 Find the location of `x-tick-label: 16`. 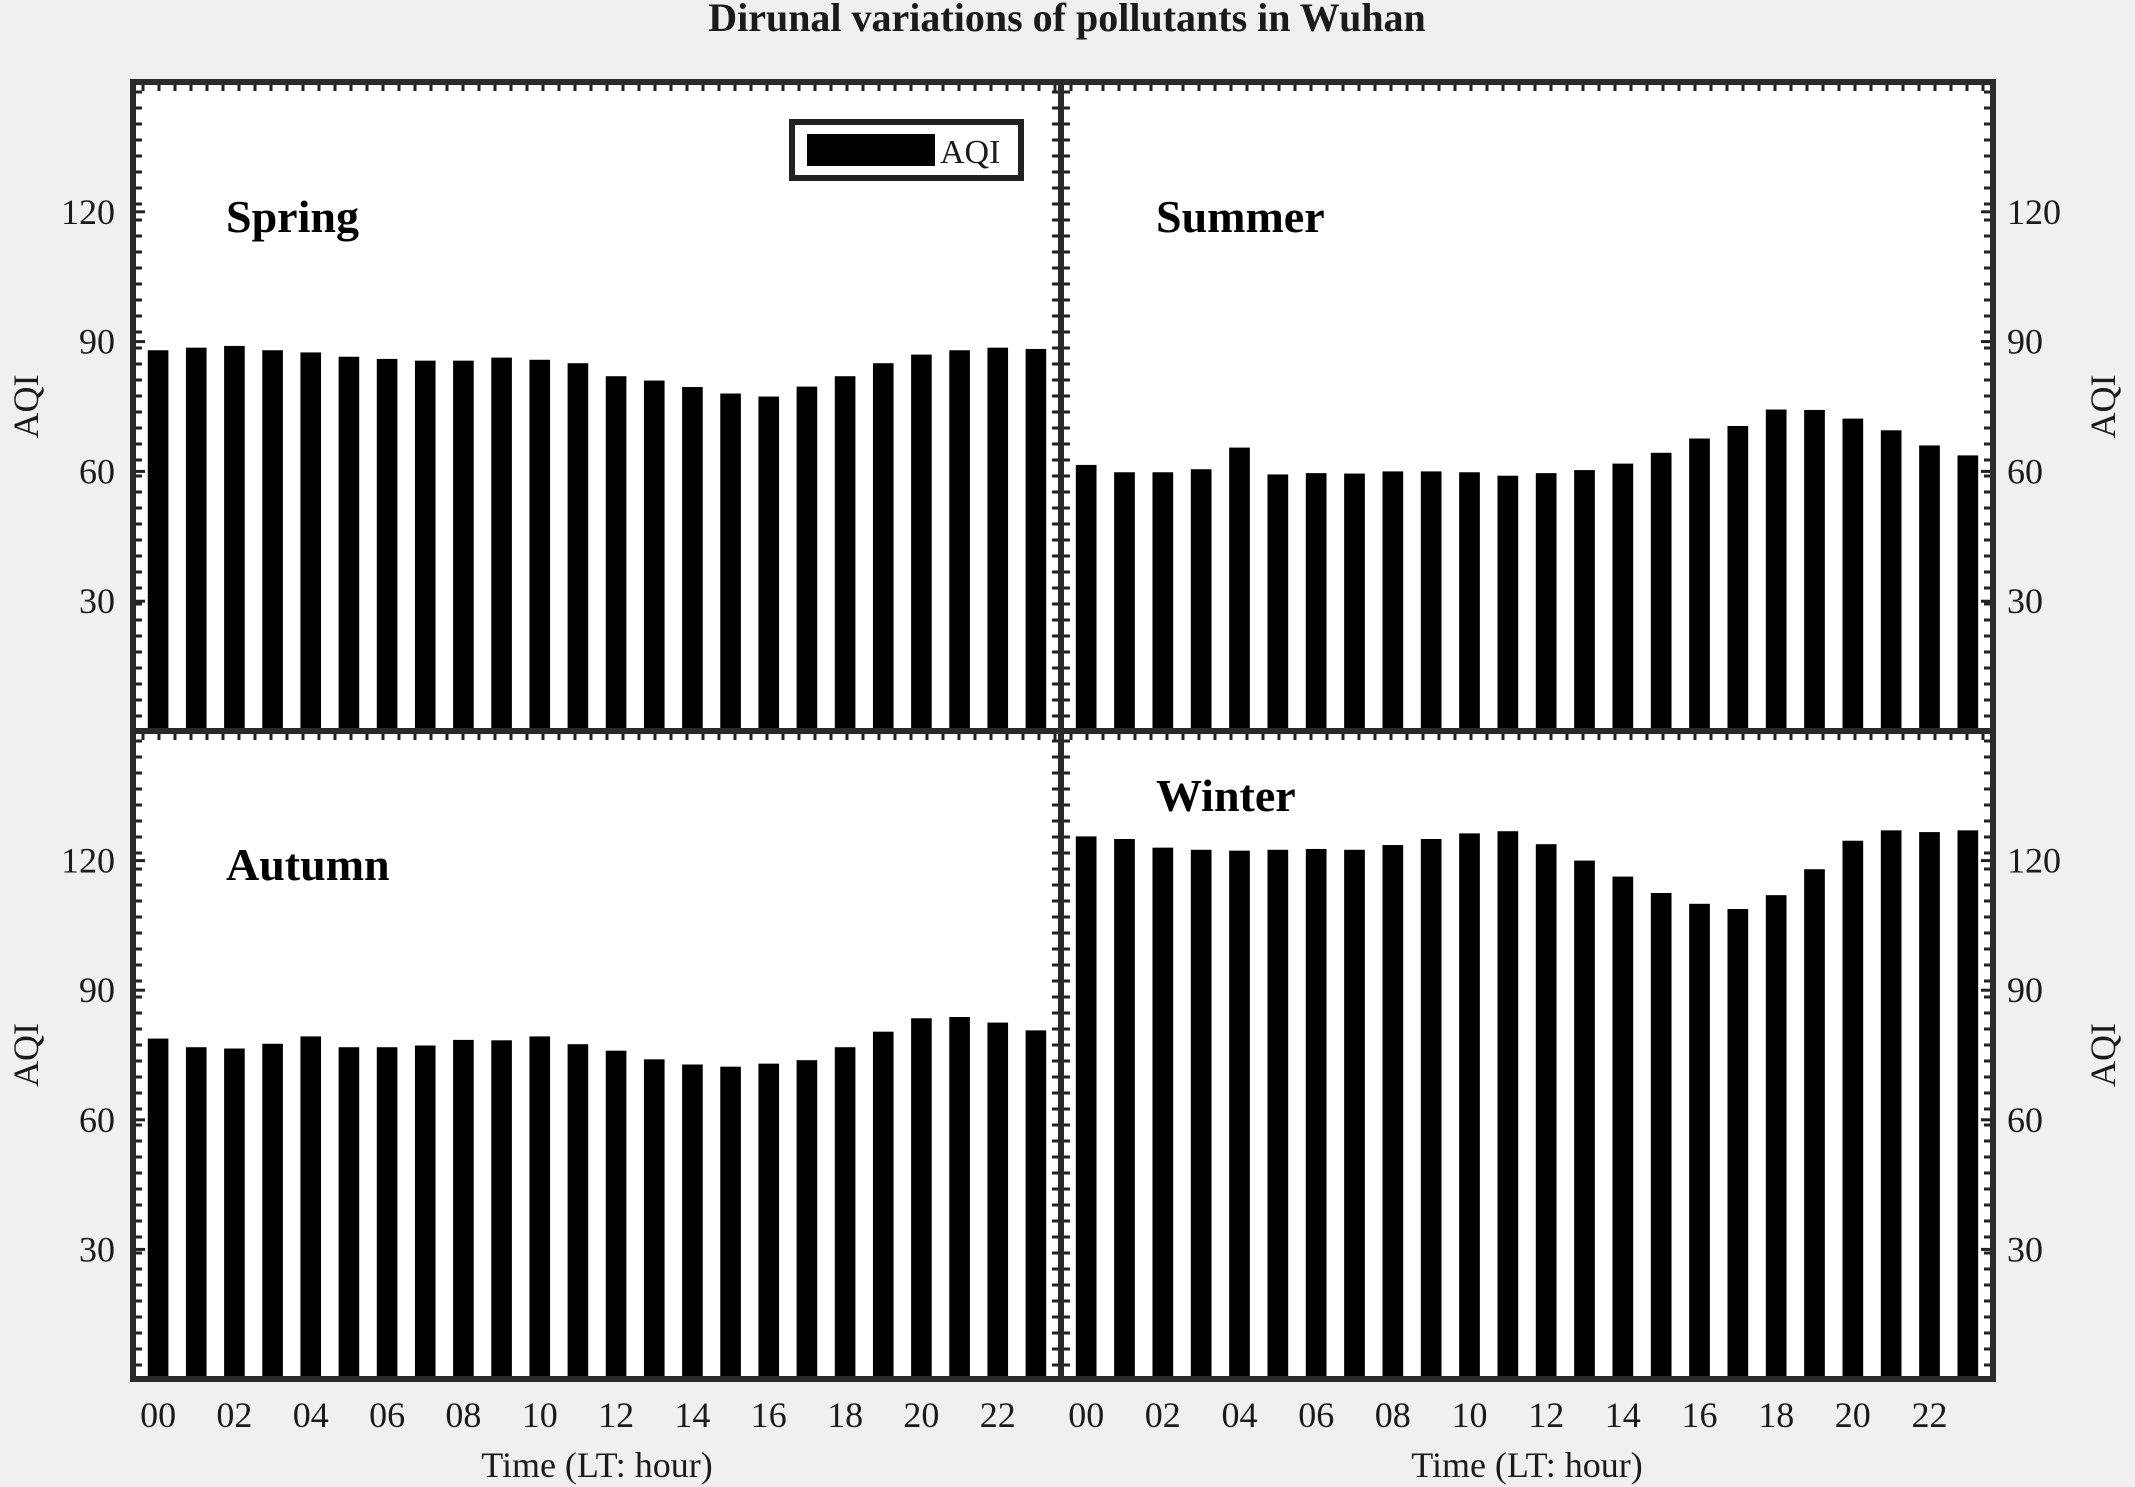

x-tick-label: 16 is located at coordinates (1700, 1415).